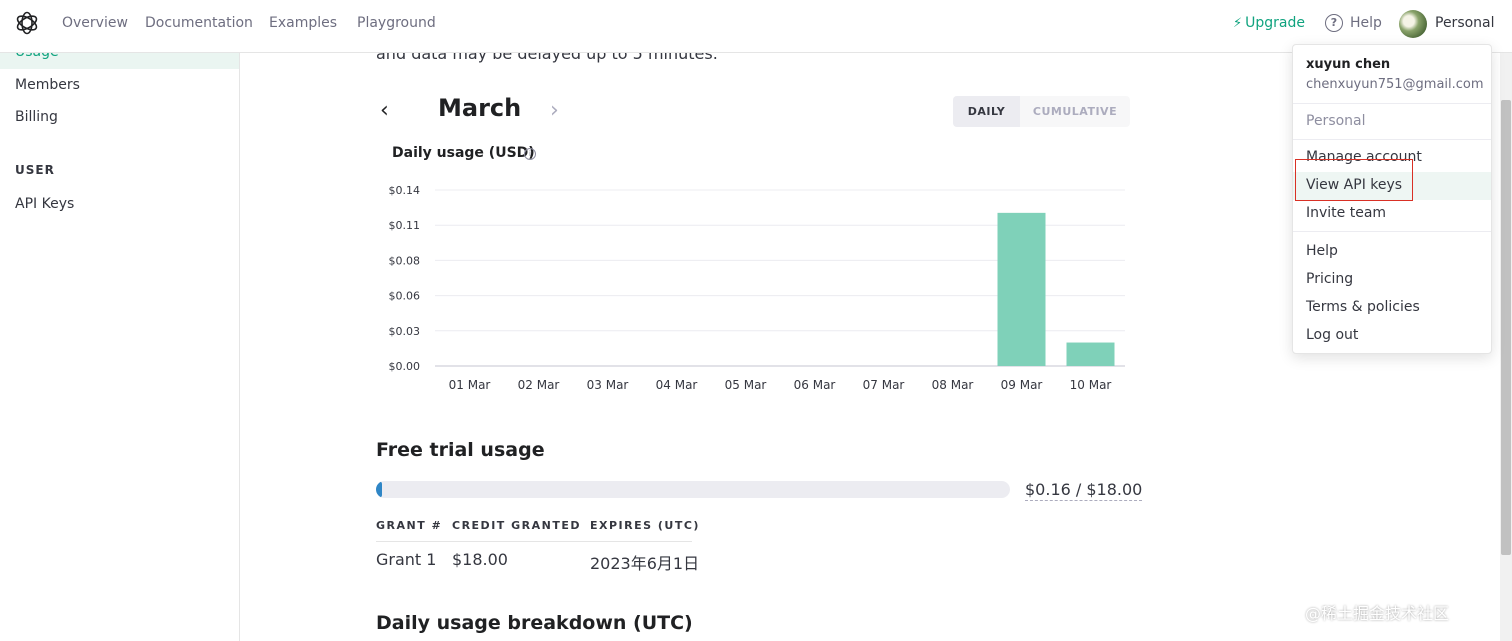 Image resolution: width=1512 pixels, height=641 pixels. What do you see at coordinates (1238, 23) in the screenshot?
I see `bolt-icon: ⚡` at bounding box center [1238, 23].